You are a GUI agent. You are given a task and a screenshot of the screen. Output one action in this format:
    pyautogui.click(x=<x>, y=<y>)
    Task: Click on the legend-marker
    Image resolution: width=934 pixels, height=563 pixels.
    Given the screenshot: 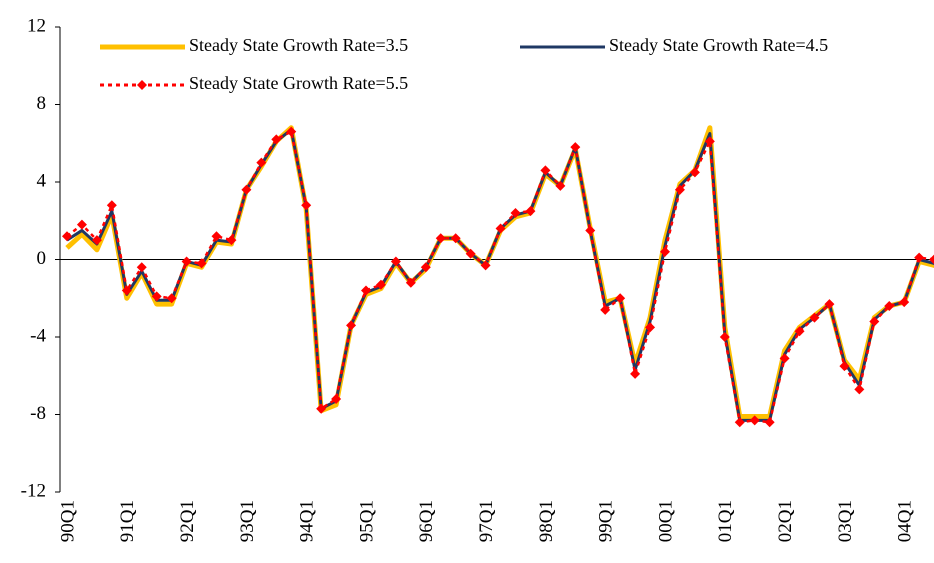 What is the action you would take?
    pyautogui.click(x=142, y=85)
    